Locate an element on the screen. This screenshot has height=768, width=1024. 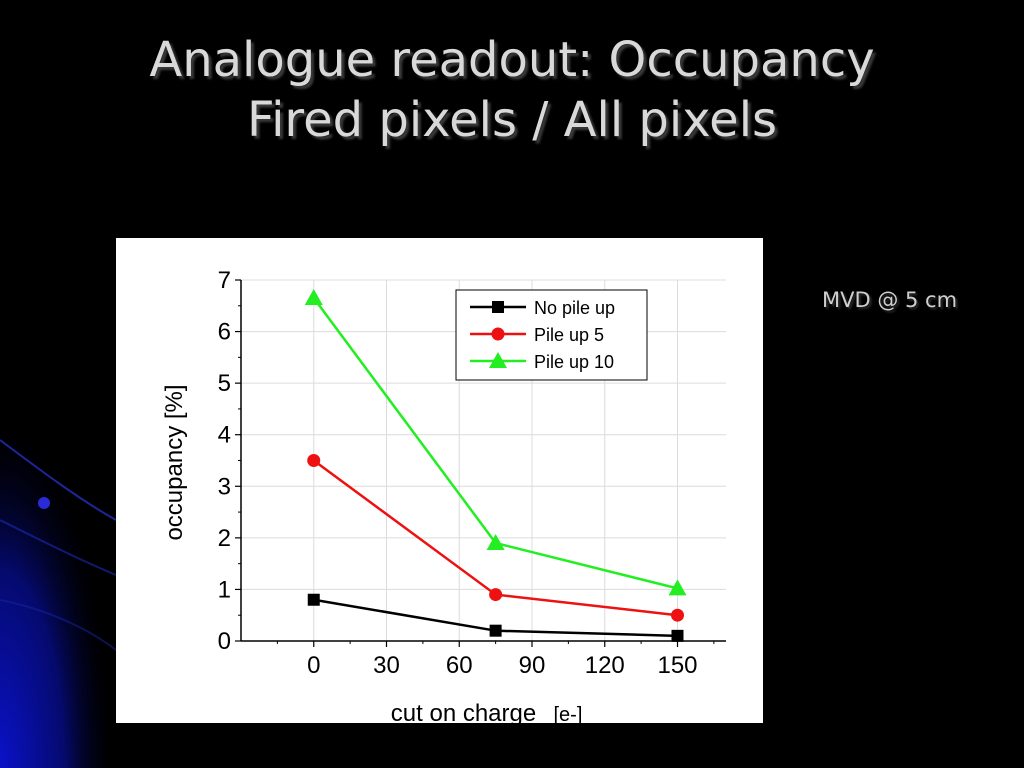
x-tick-label: 30 is located at coordinates (386, 665).